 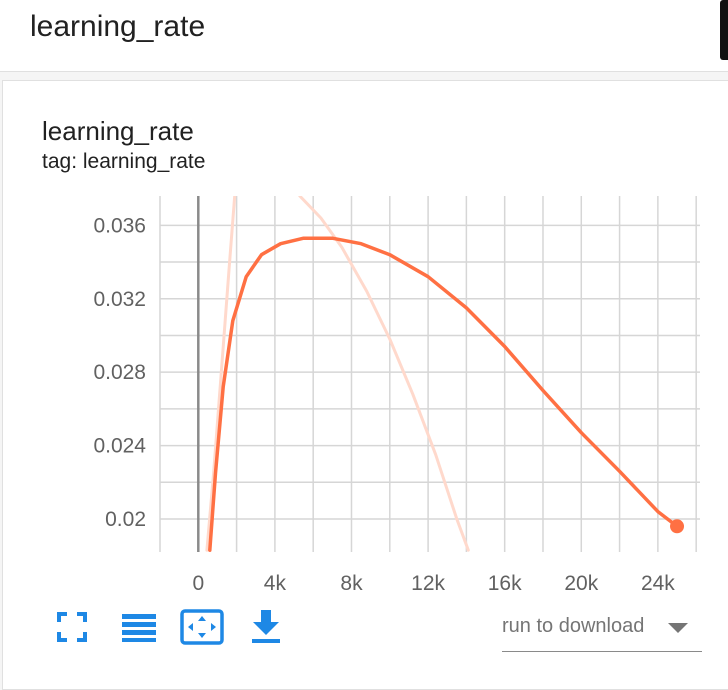 I want to click on chart-title: learning_rate, so click(x=118, y=131).